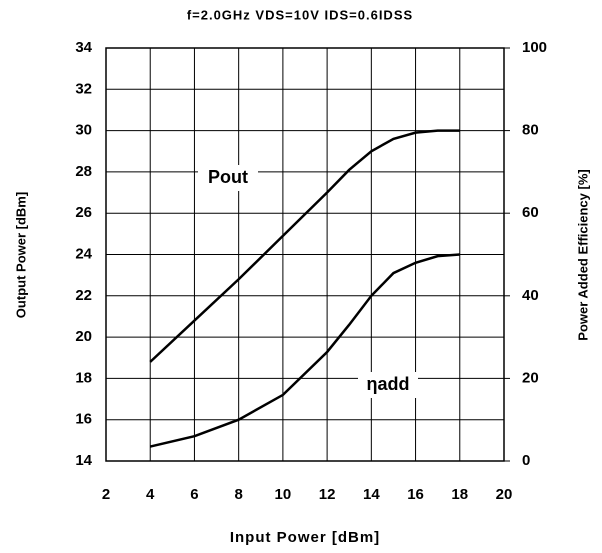 This screenshot has height=553, width=602. What do you see at coordinates (83, 88) in the screenshot?
I see `y-tick-label: 32` at bounding box center [83, 88].